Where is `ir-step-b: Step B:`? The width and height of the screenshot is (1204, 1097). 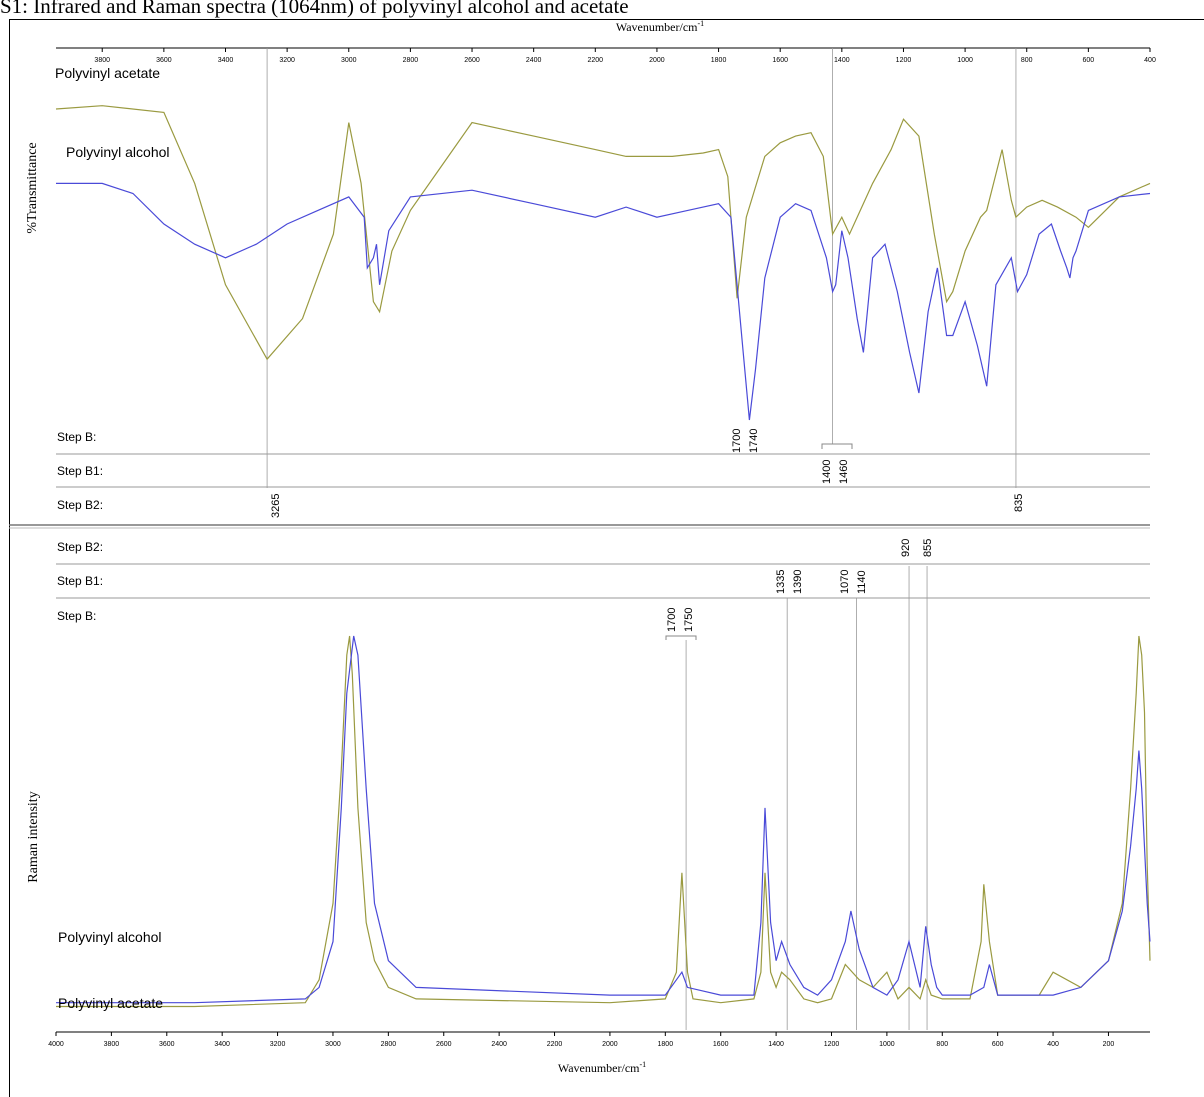 ir-step-b: Step B: is located at coordinates (76, 437).